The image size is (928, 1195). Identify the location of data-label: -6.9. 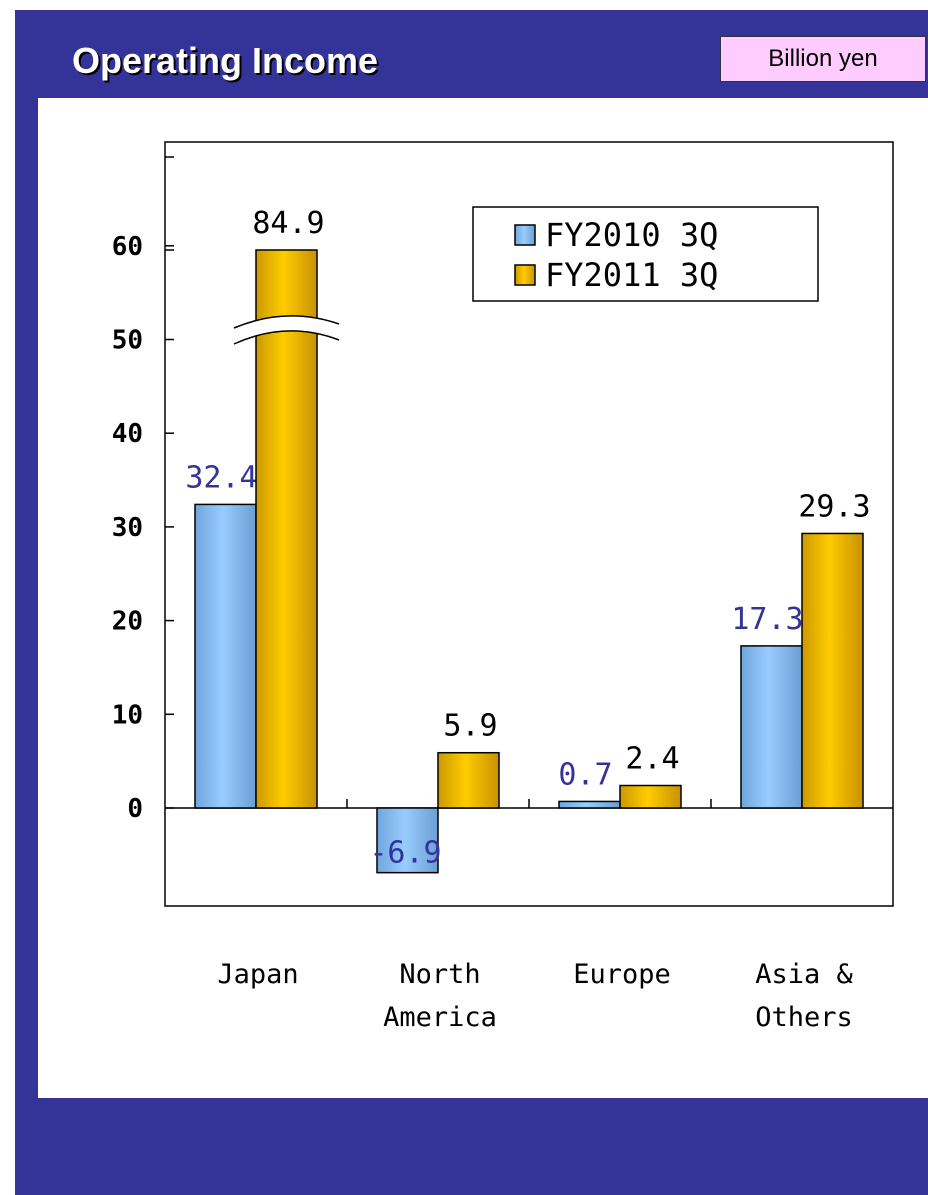
(405, 853).